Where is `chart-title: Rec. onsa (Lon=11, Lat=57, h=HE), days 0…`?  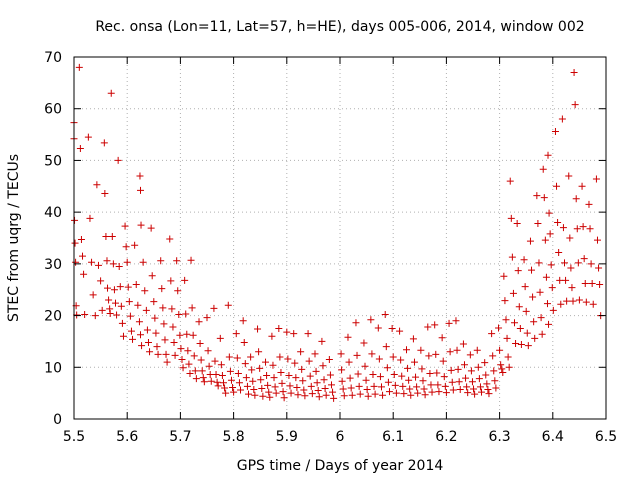
chart-title: Rec. onsa (Lon=11, Lat=57, h=HE), days 0… is located at coordinates (339, 27).